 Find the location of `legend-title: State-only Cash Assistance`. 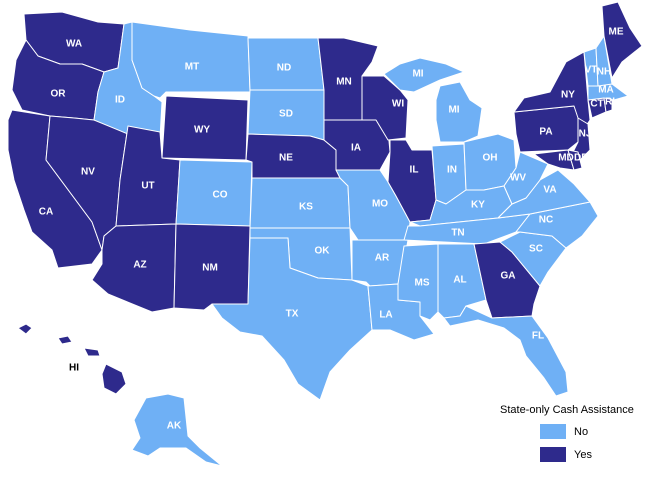

legend-title: State-only Cash Assistance is located at coordinates (567, 410).